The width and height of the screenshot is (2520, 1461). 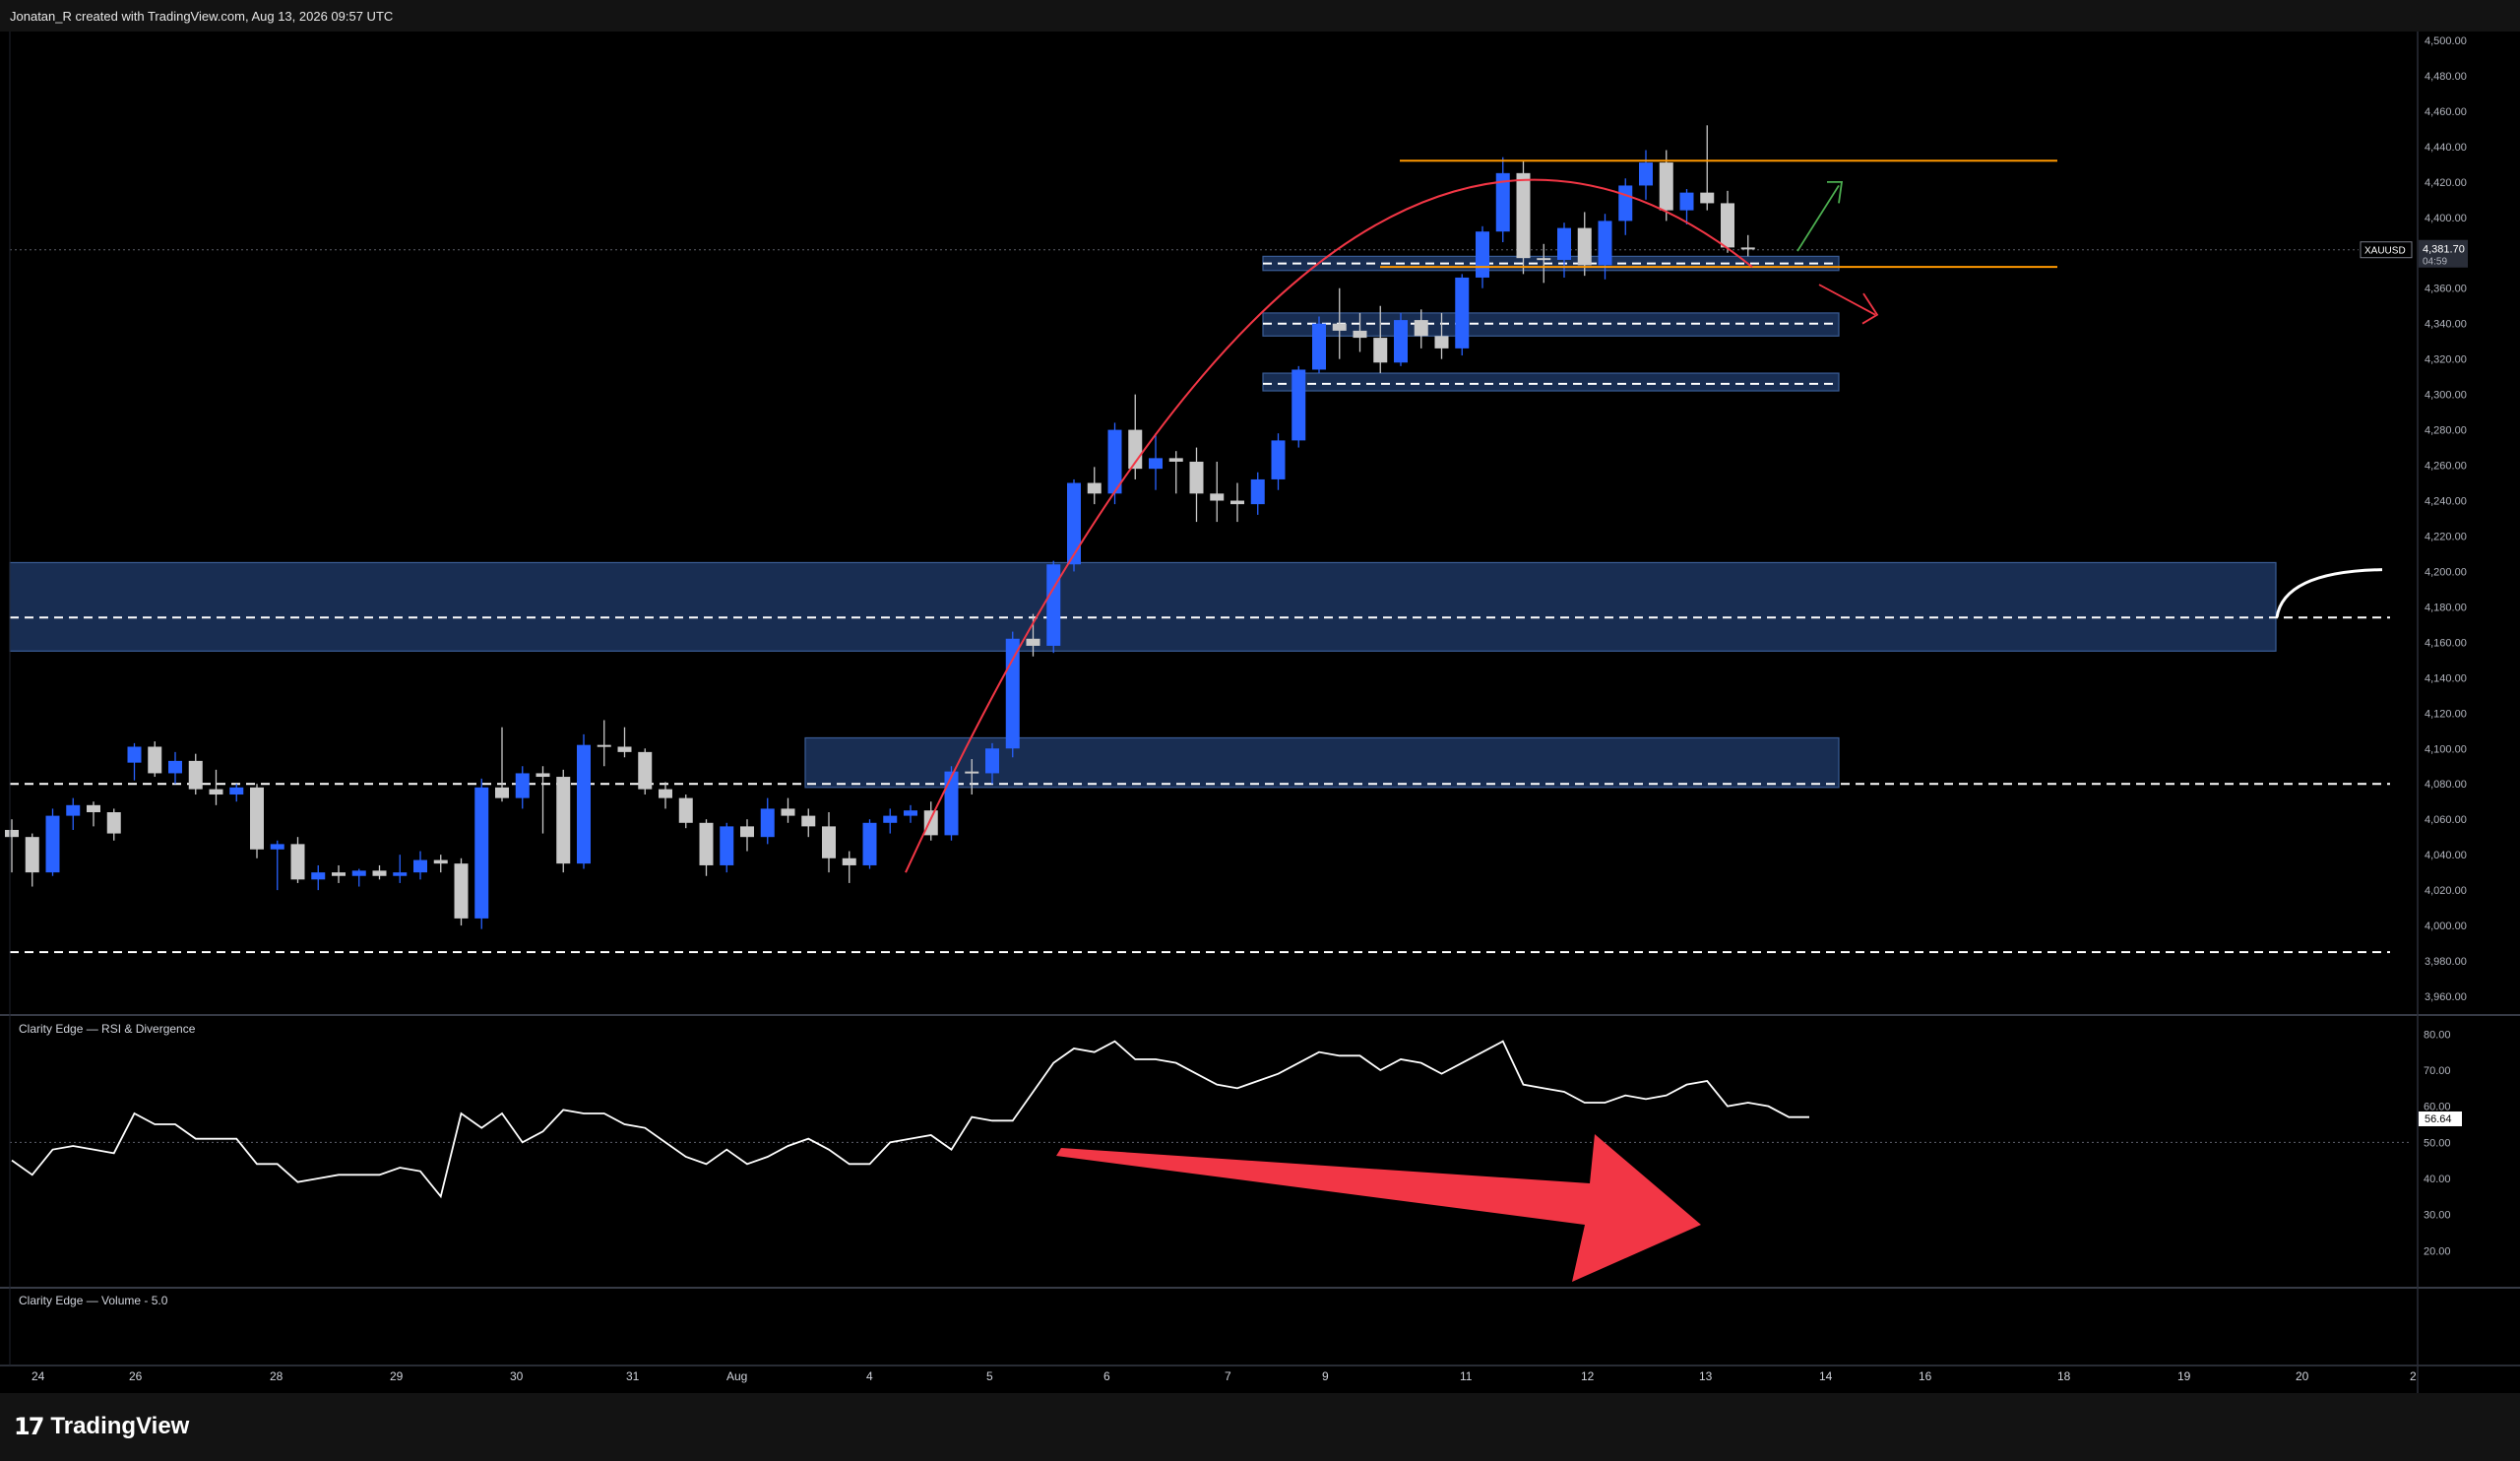 What do you see at coordinates (93, 1300) in the screenshot?
I see `volume-pane: Clarity Edge — Volume - 5.0` at bounding box center [93, 1300].